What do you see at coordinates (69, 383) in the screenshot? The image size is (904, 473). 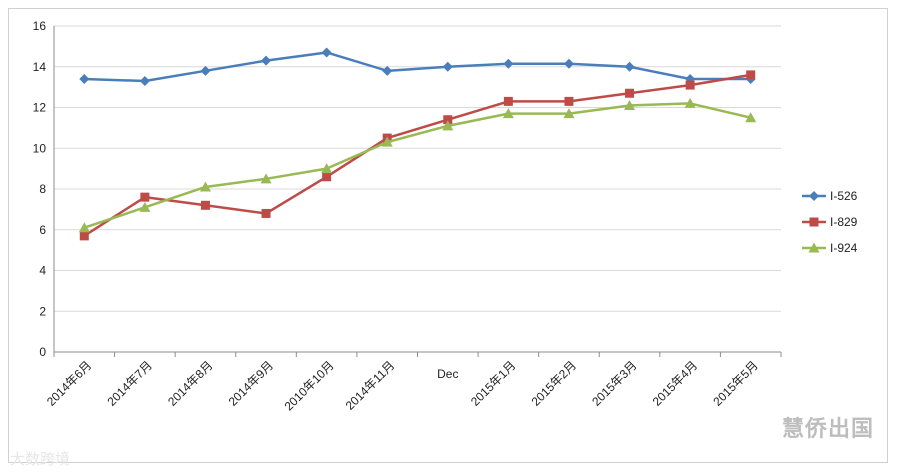 I see `x-tick-label: 2014年6月` at bounding box center [69, 383].